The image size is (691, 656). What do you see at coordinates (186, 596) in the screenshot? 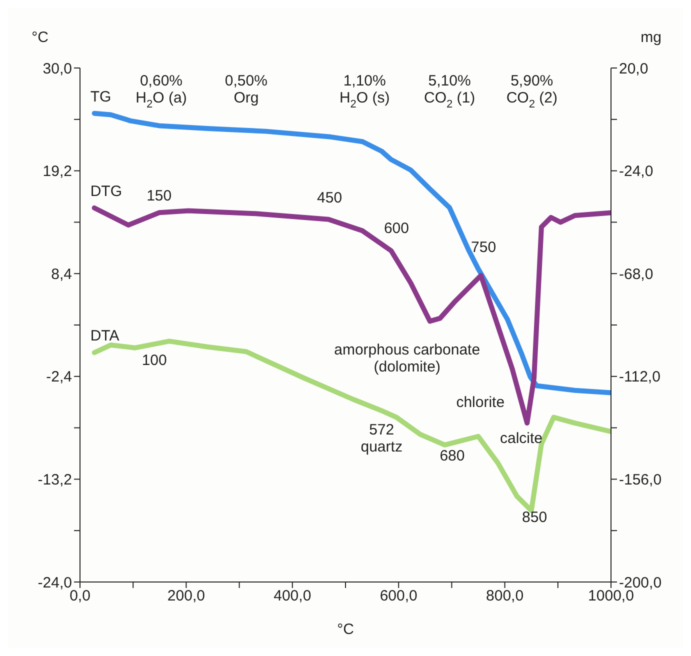
I see `x-tick-label: 200,0` at bounding box center [186, 596].